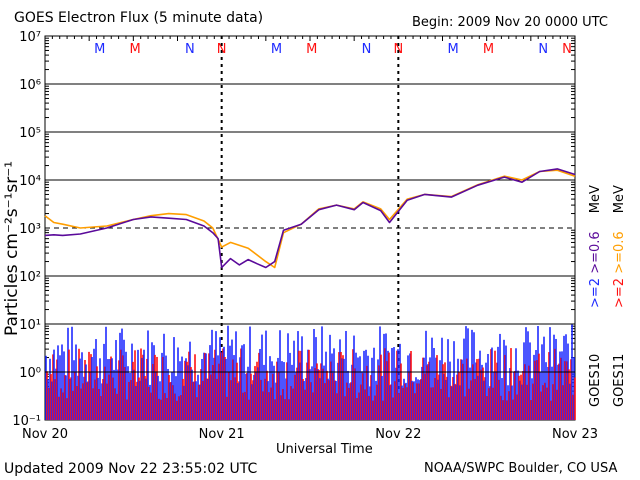 This screenshot has height=480, width=640. I want to click on legend-goes10-06mev: >=0.6, so click(595, 252).